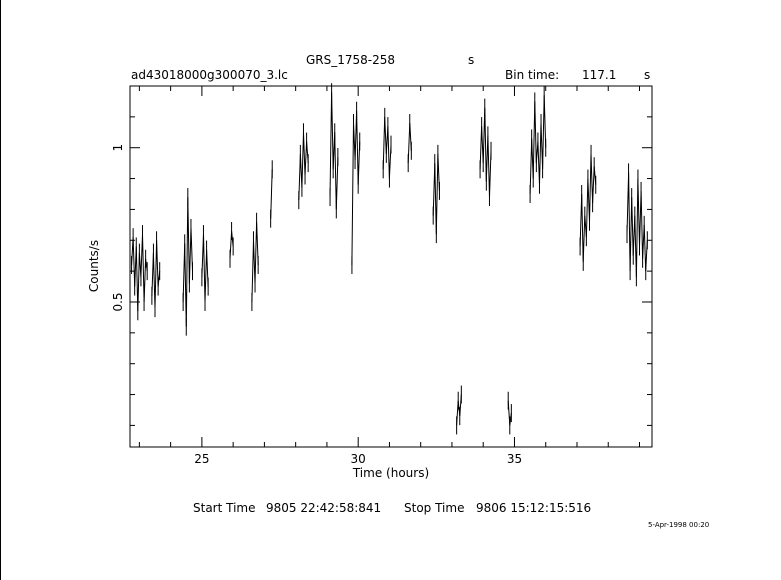  What do you see at coordinates (94, 266) in the screenshot?
I see `y-axis-label: Counts/s` at bounding box center [94, 266].